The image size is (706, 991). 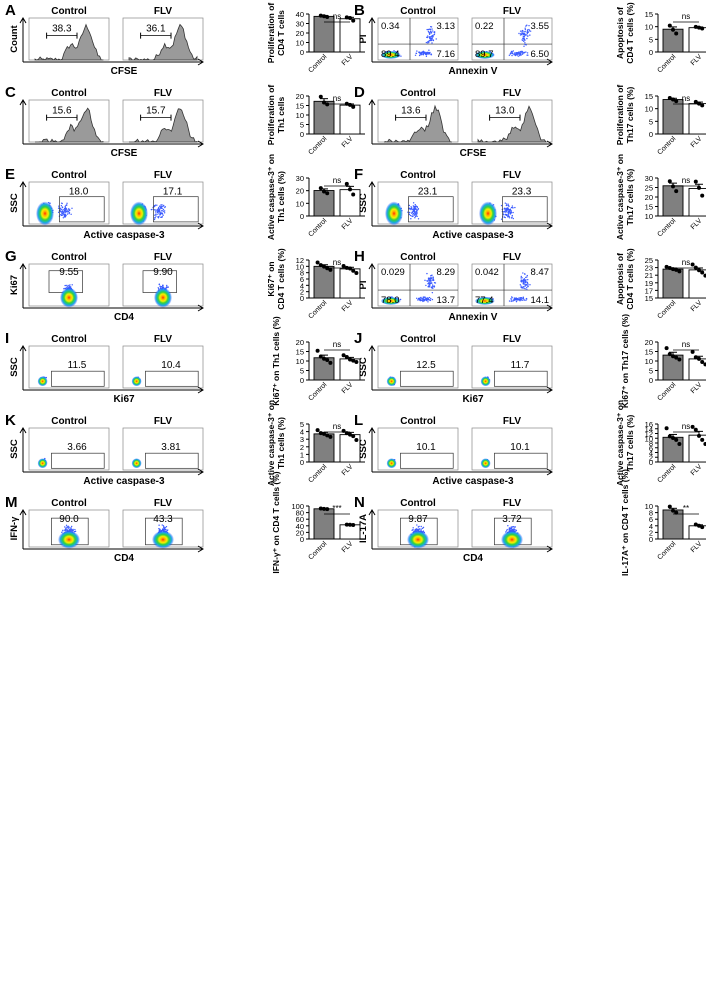 I want to click on y-tick-label: 15, so click(x=300, y=106).